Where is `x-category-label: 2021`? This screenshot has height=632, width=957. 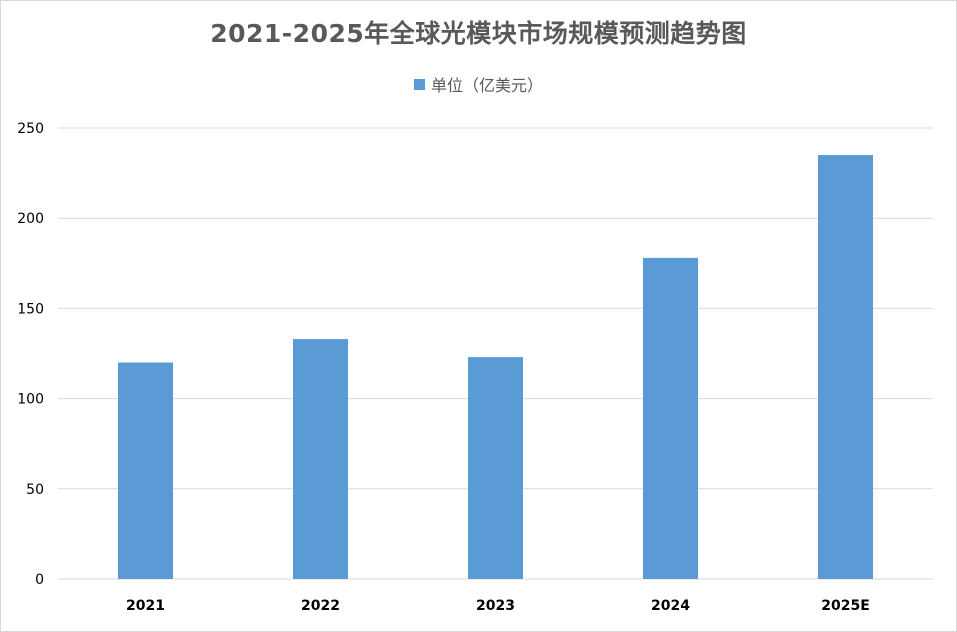
x-category-label: 2021 is located at coordinates (145, 606).